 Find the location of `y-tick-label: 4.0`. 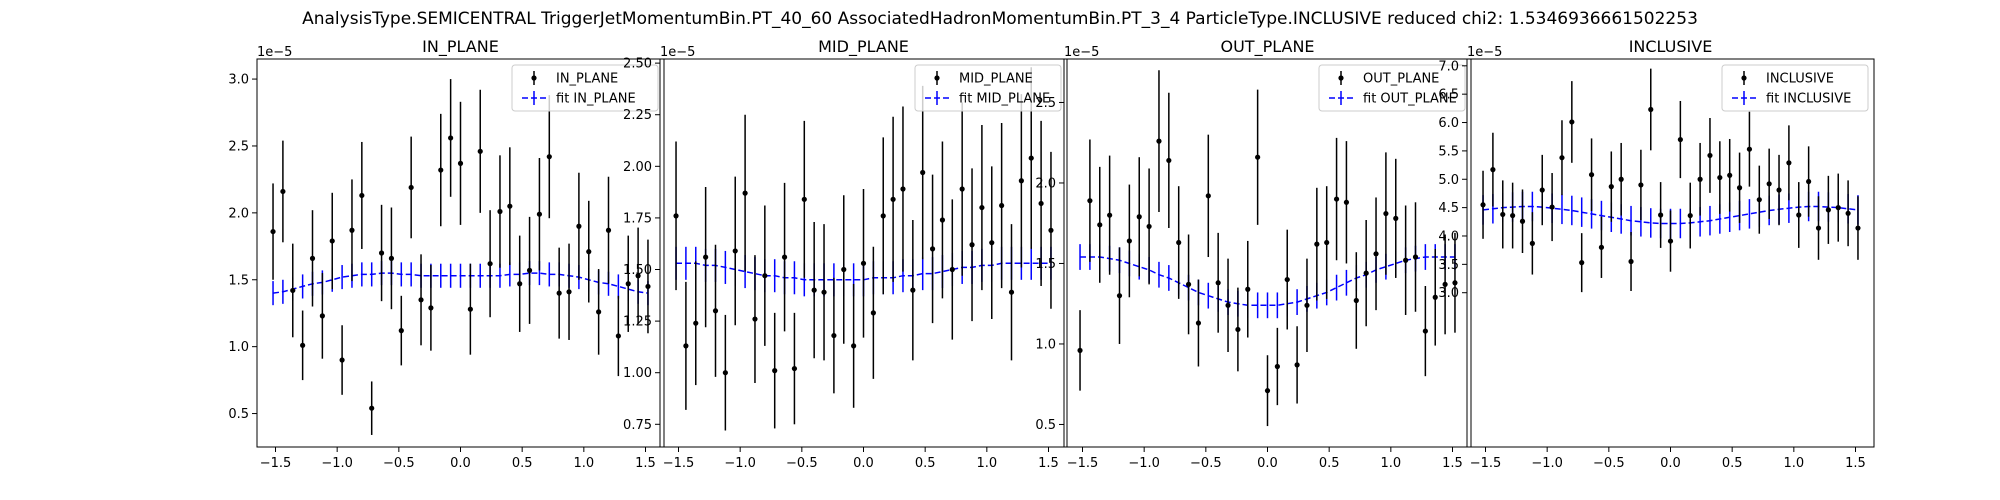

y-tick-label: 4.0 is located at coordinates (1448, 236).